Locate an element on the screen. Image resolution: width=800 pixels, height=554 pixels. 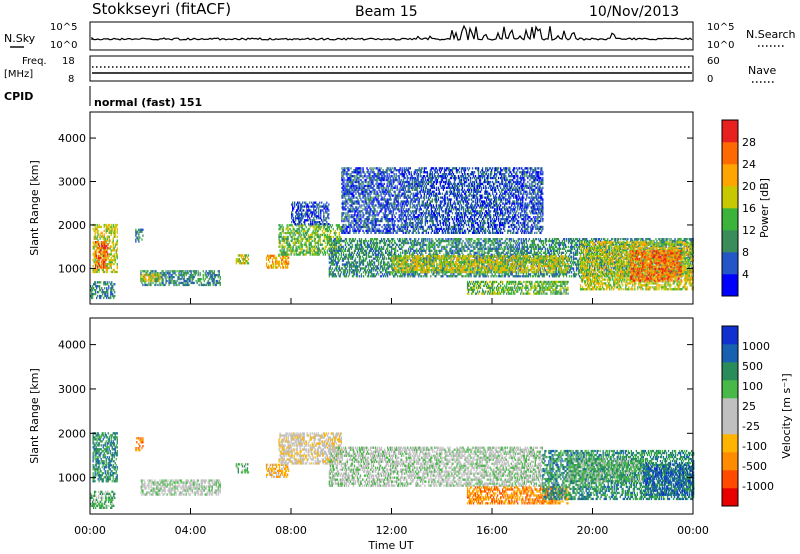
station-title: Stokkseyri (fitACF) is located at coordinates (161, 9).